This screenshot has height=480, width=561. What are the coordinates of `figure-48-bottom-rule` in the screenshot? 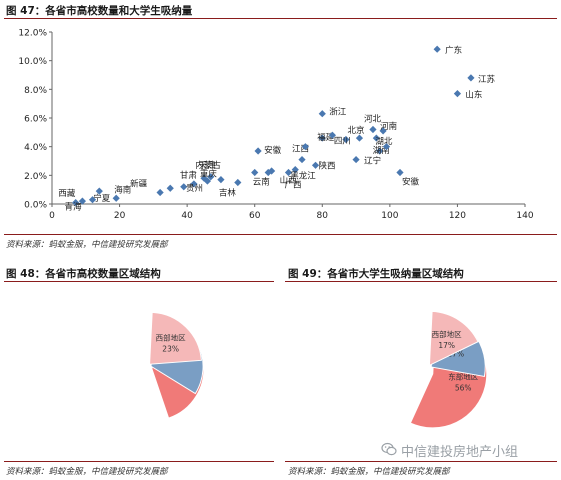 It's located at (139, 461).